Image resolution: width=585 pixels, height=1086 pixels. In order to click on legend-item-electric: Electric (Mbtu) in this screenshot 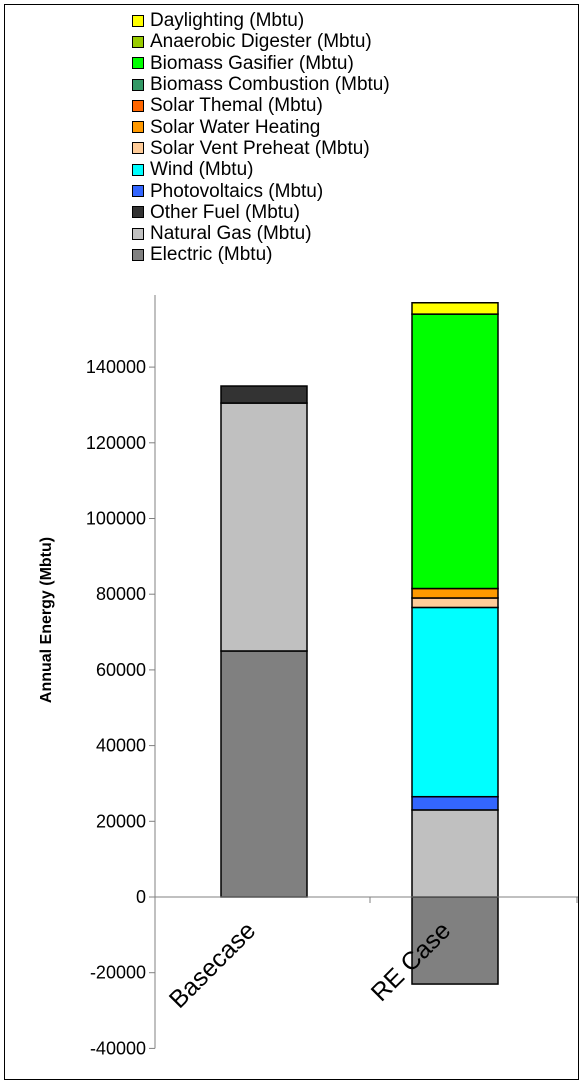, I will do `click(261, 254)`.